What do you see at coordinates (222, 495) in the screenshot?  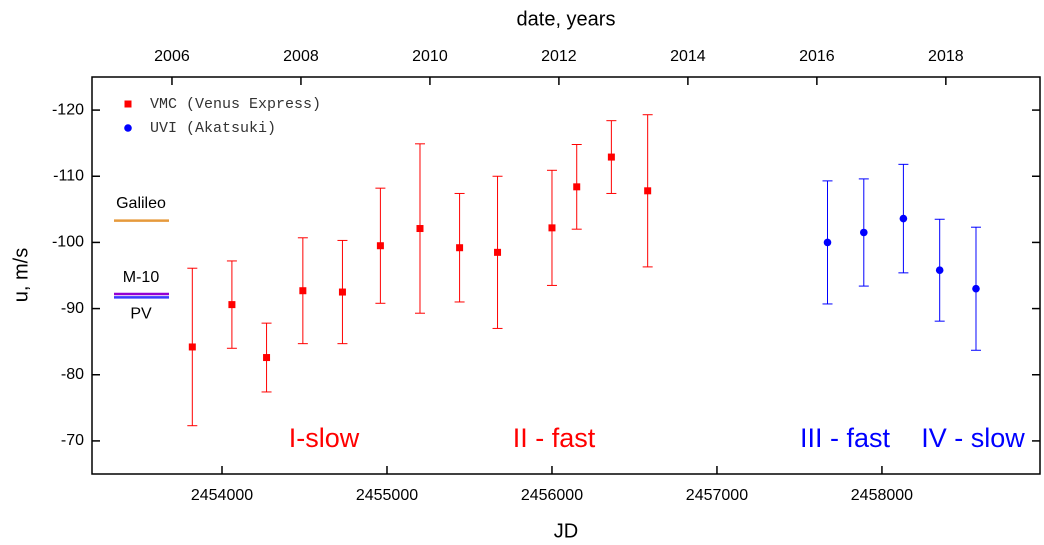 I see `x-tick-label: 2454000` at bounding box center [222, 495].